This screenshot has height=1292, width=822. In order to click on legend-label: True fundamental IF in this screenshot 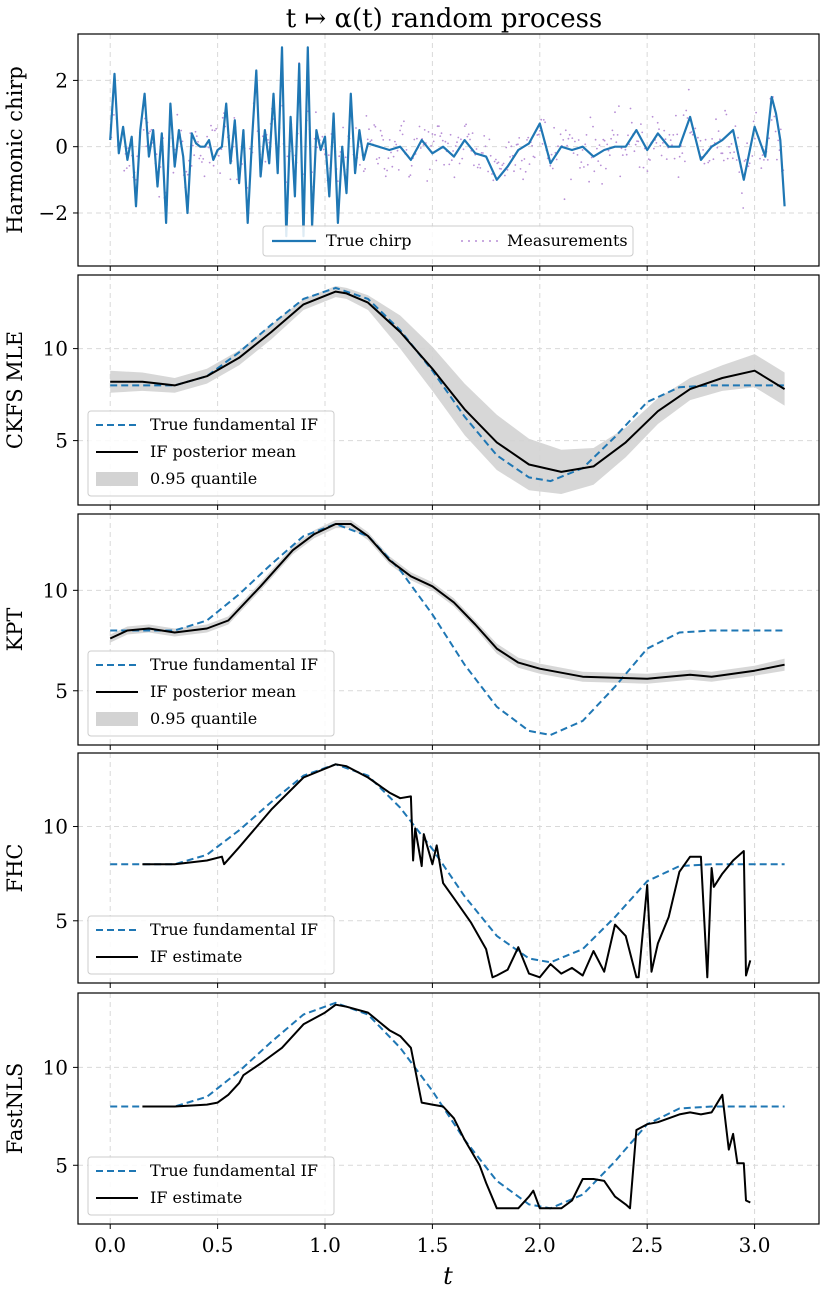, I will do `click(234, 664)`.